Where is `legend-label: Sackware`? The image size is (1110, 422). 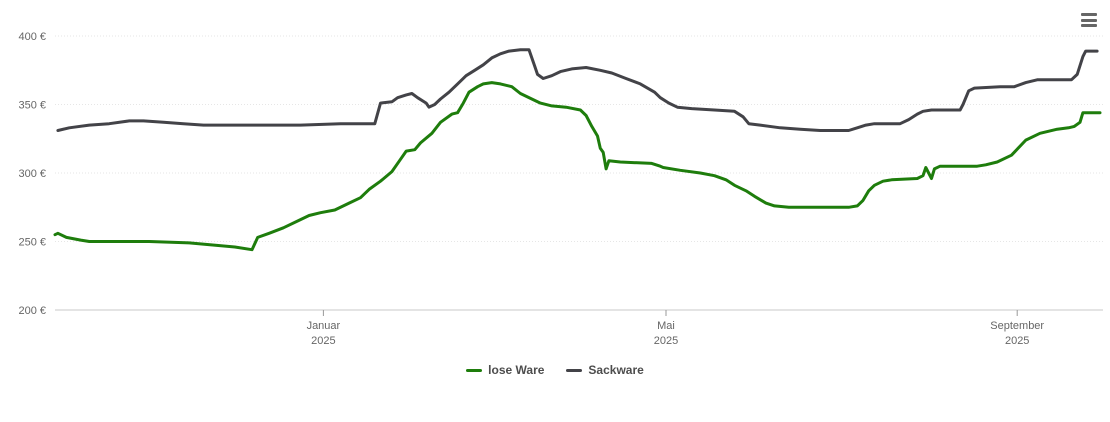 legend-label: Sackware is located at coordinates (616, 370).